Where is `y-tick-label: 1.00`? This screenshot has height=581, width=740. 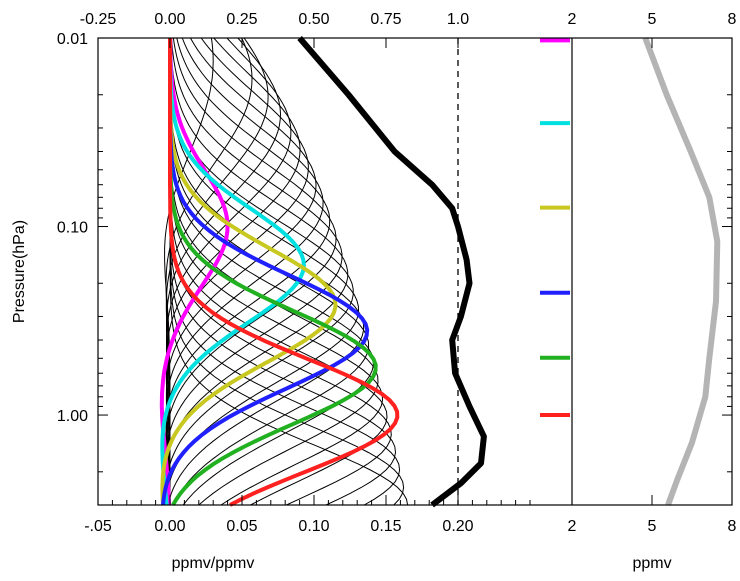
y-tick-label: 1.00 is located at coordinates (72, 416).